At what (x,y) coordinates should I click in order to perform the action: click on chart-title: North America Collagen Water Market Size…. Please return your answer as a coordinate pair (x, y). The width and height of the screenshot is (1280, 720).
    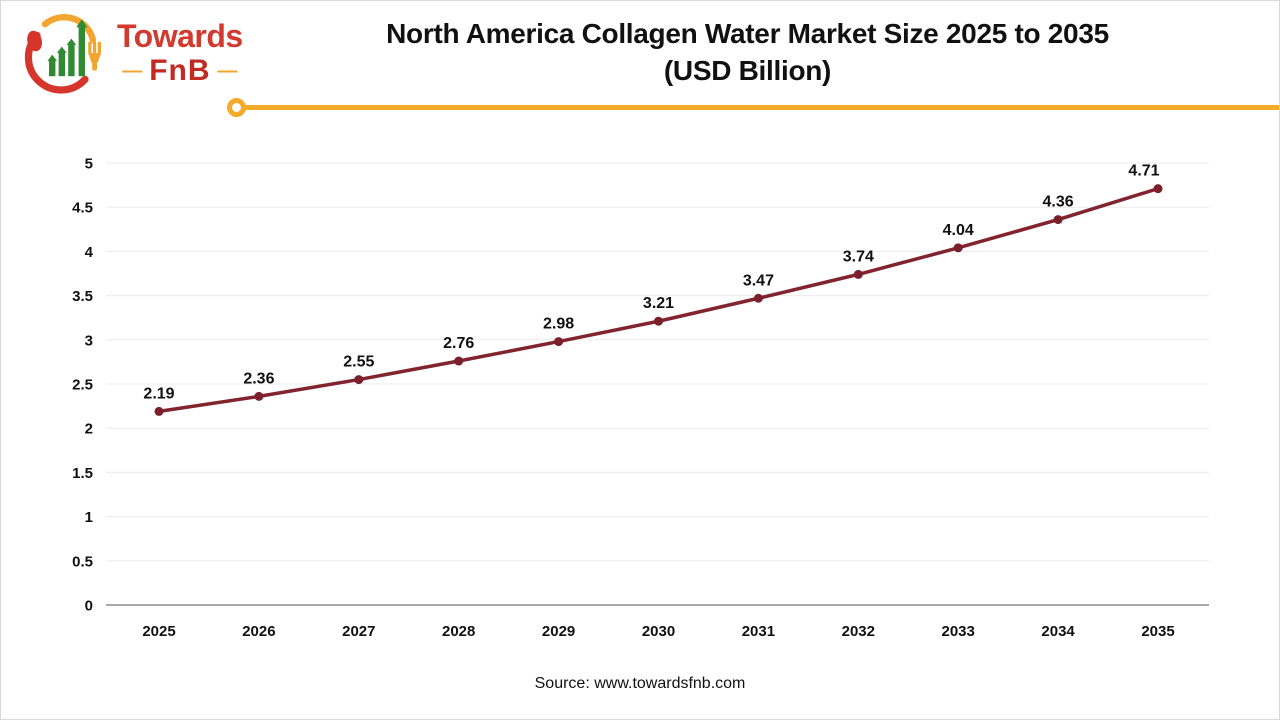
    Looking at the image, I should click on (747, 52).